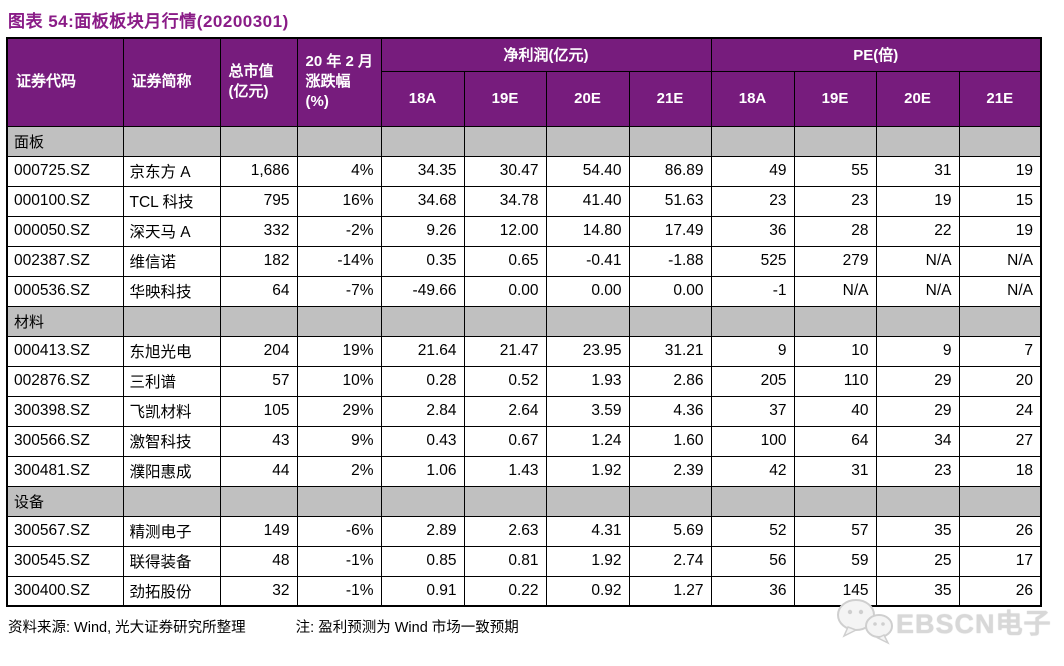 The image size is (1064, 666). What do you see at coordinates (835, 98) in the screenshot?
I see `col-header-pe-19e: 19E` at bounding box center [835, 98].